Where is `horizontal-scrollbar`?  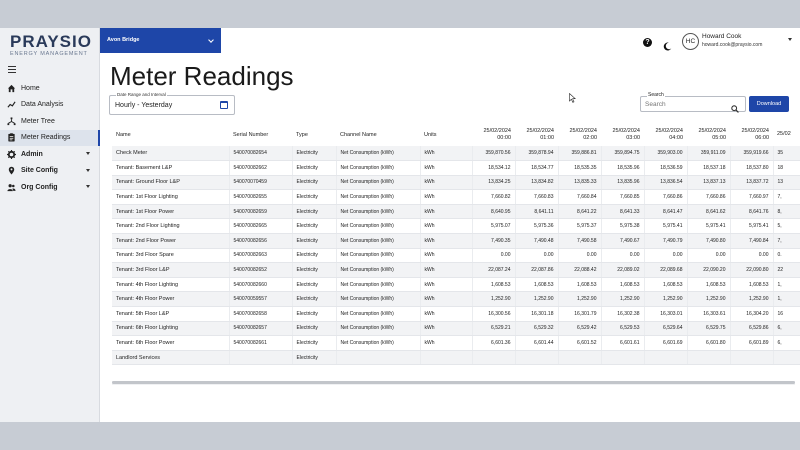 horizontal-scrollbar is located at coordinates (453, 383).